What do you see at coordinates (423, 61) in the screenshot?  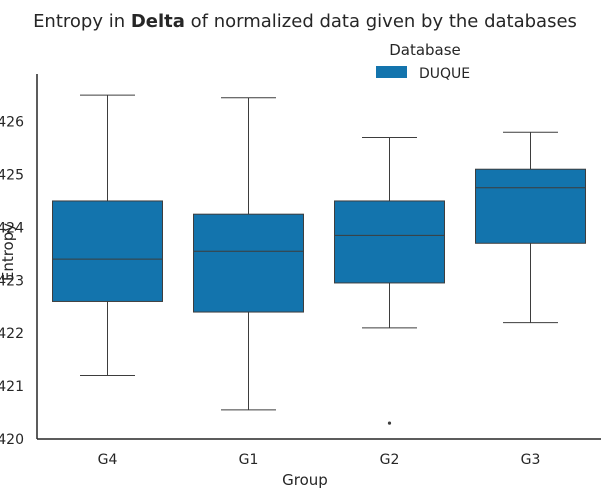 I see `legend: Database DUQUE` at bounding box center [423, 61].